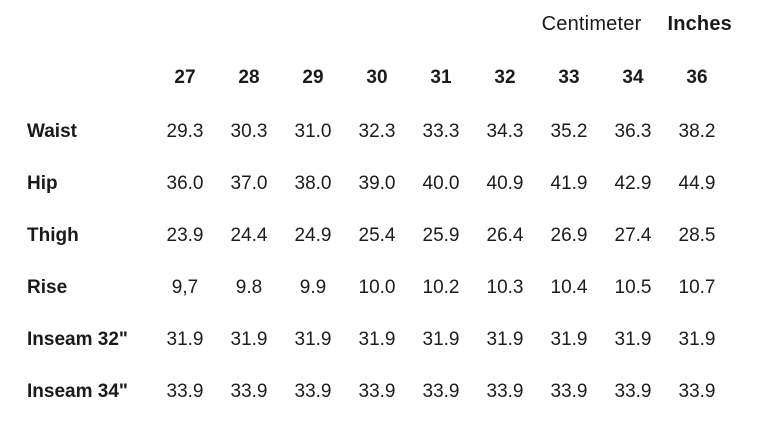 This screenshot has height=434, width=776. I want to click on measurement-cell: 28.5, so click(697, 235).